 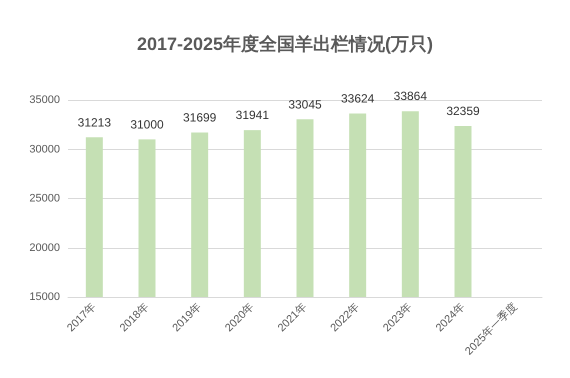 What do you see at coordinates (44, 198) in the screenshot?
I see `y-tick-label: 25000` at bounding box center [44, 198].